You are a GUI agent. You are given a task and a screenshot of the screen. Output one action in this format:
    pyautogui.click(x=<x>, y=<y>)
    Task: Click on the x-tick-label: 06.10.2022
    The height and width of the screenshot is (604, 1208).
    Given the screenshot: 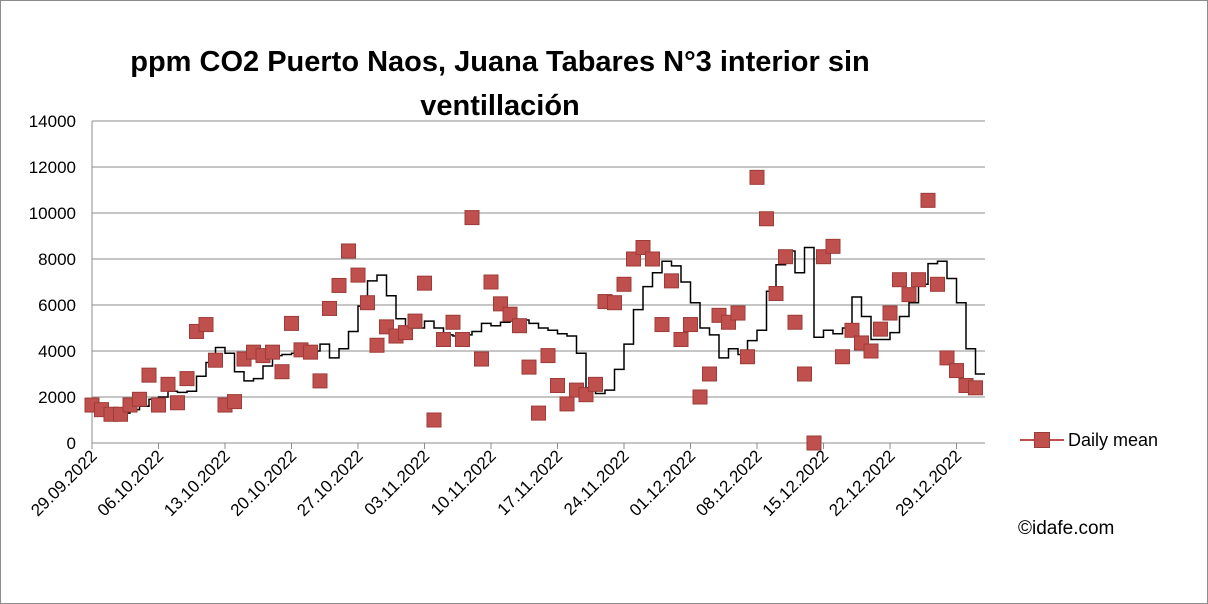 What is the action you would take?
    pyautogui.click(x=131, y=483)
    